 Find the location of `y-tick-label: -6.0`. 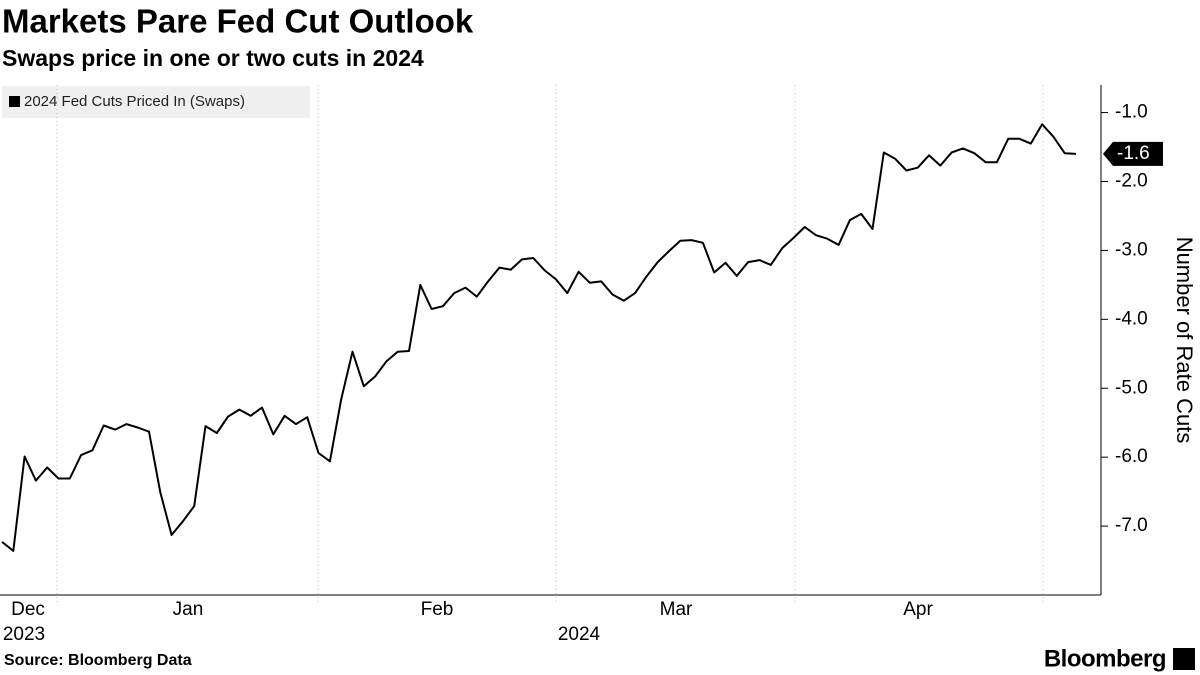

y-tick-label: -6.0 is located at coordinates (1131, 456).